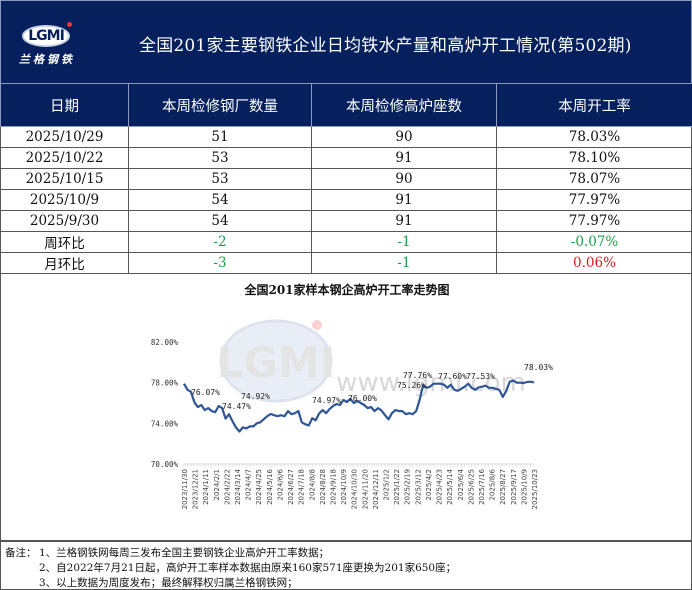 The width and height of the screenshot is (692, 590). What do you see at coordinates (168, 583) in the screenshot?
I see `note-3: 3、以上数据为周度发布；最终解释权归属兰格钢铁网；` at bounding box center [168, 583].